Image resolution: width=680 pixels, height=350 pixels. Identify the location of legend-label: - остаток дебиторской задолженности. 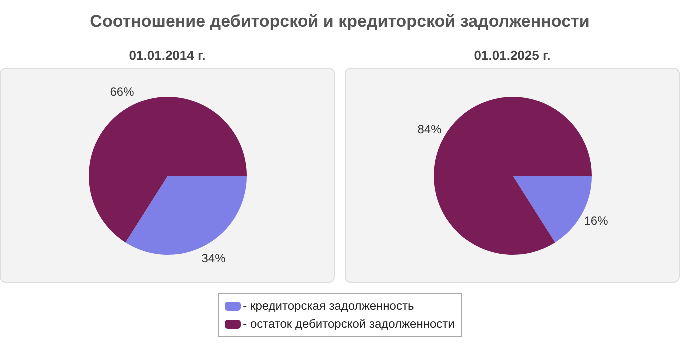
(349, 324).